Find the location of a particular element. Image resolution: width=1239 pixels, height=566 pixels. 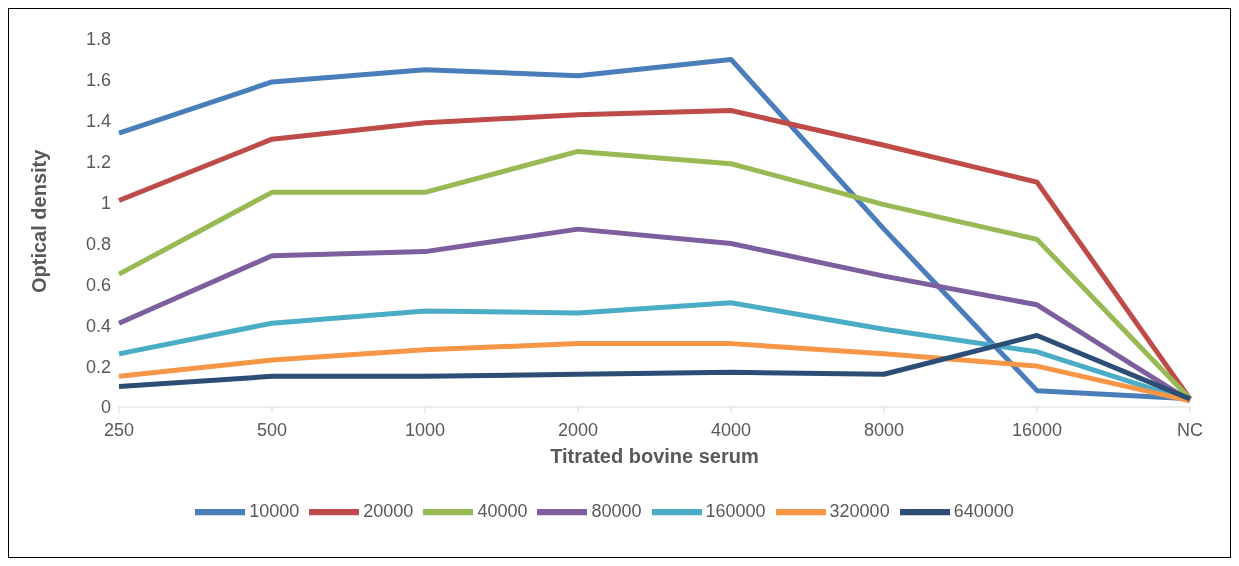

legend-label: 10000 is located at coordinates (274, 510).